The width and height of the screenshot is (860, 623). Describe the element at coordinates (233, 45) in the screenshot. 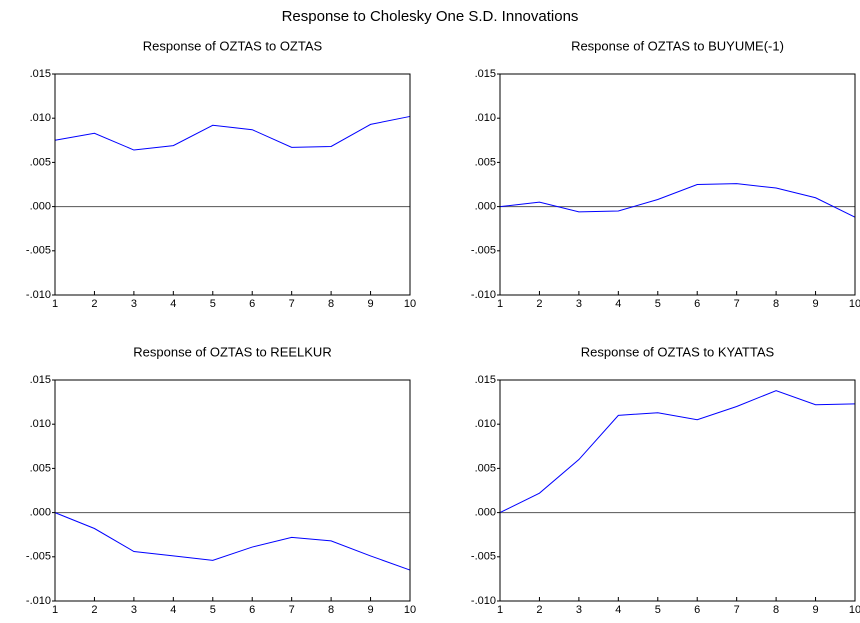

I see `subplot-title: Response of OZTAS to OZTAS` at that location.